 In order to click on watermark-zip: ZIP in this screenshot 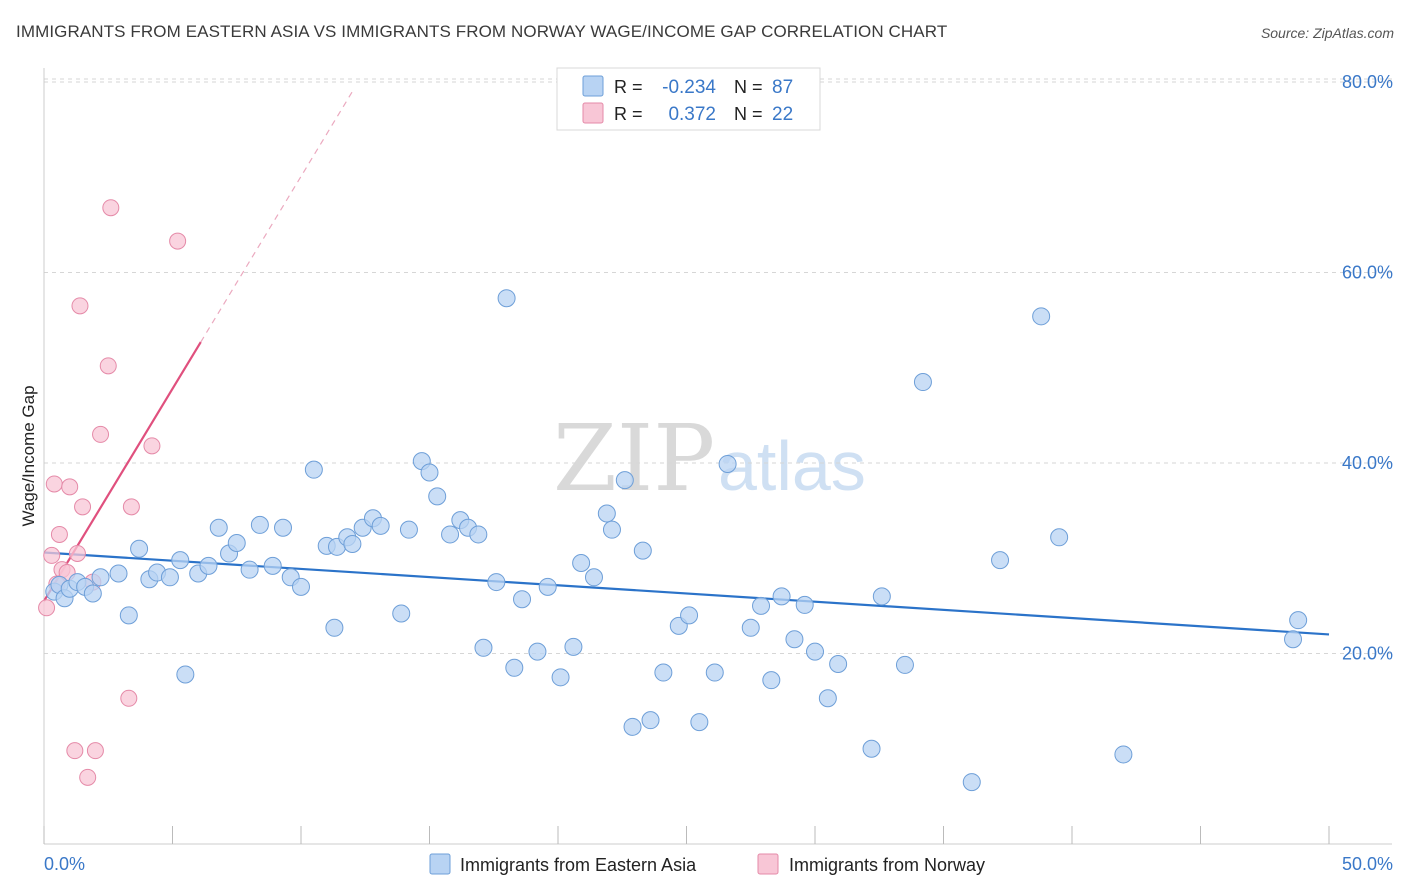, I will do `click(634, 458)`.